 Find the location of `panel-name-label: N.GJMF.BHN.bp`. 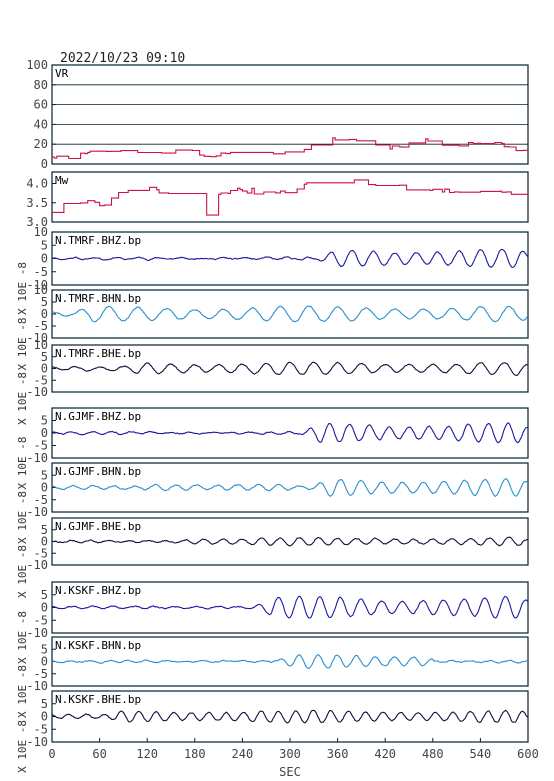

panel-name-label: N.GJMF.BHN.bp is located at coordinates (98, 471).